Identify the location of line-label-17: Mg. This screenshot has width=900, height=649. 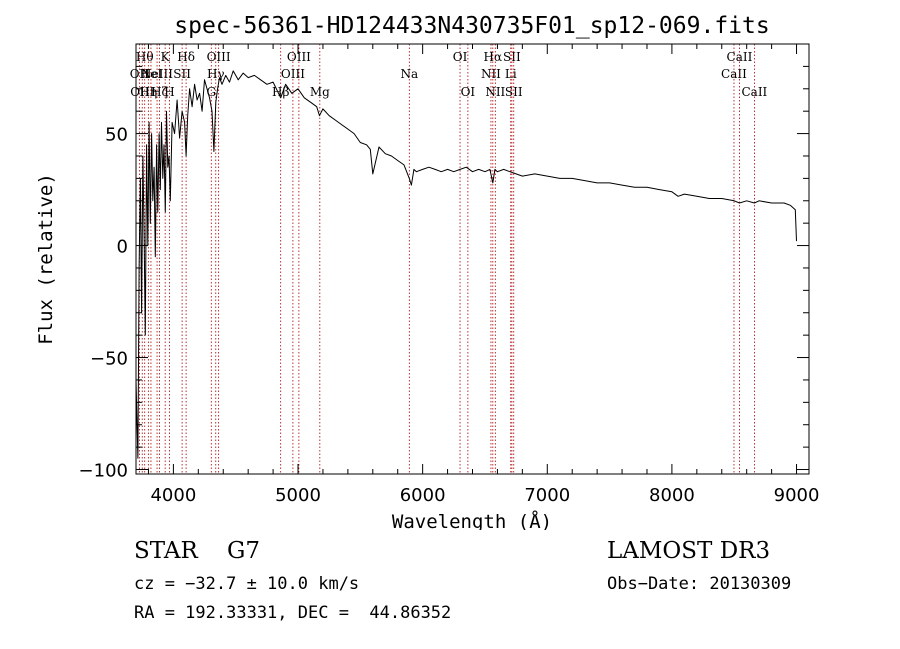
(320, 92).